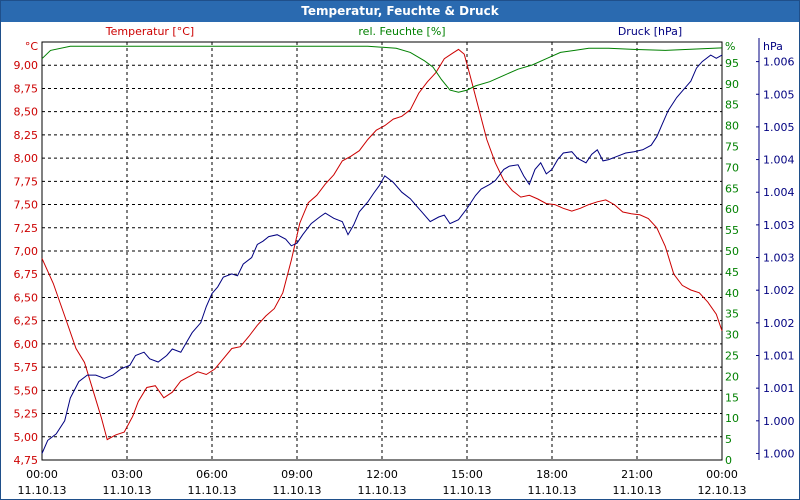 Image resolution: width=800 pixels, height=500 pixels. I want to click on humidity-tick-label: 0, so click(728, 460).